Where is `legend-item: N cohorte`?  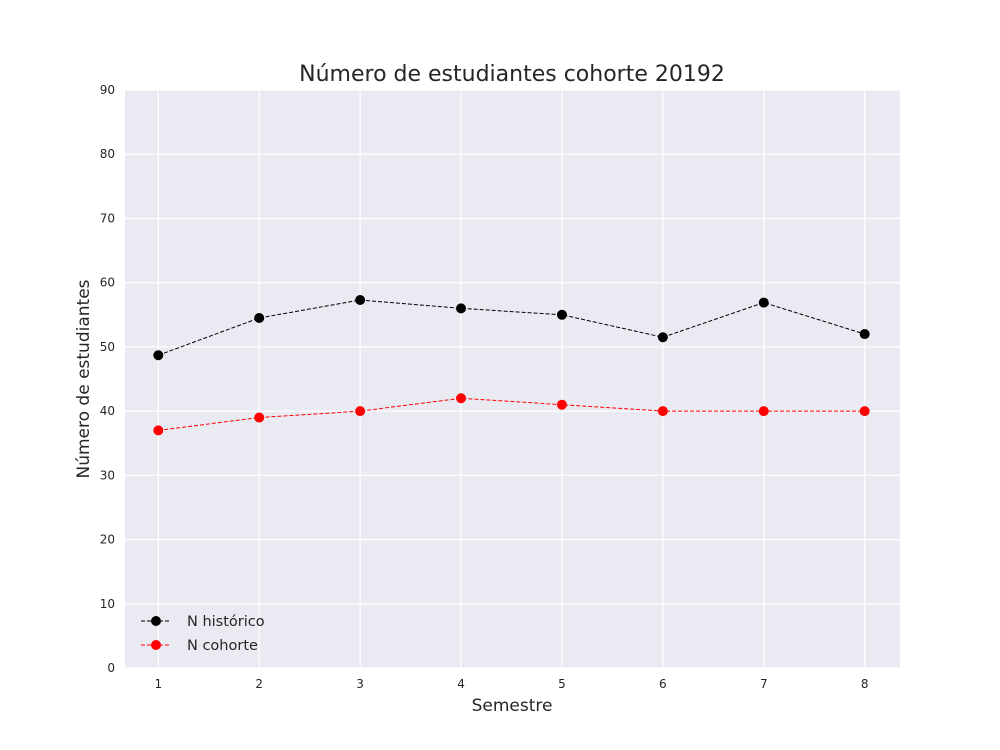
legend-item: N cohorte is located at coordinates (199, 646).